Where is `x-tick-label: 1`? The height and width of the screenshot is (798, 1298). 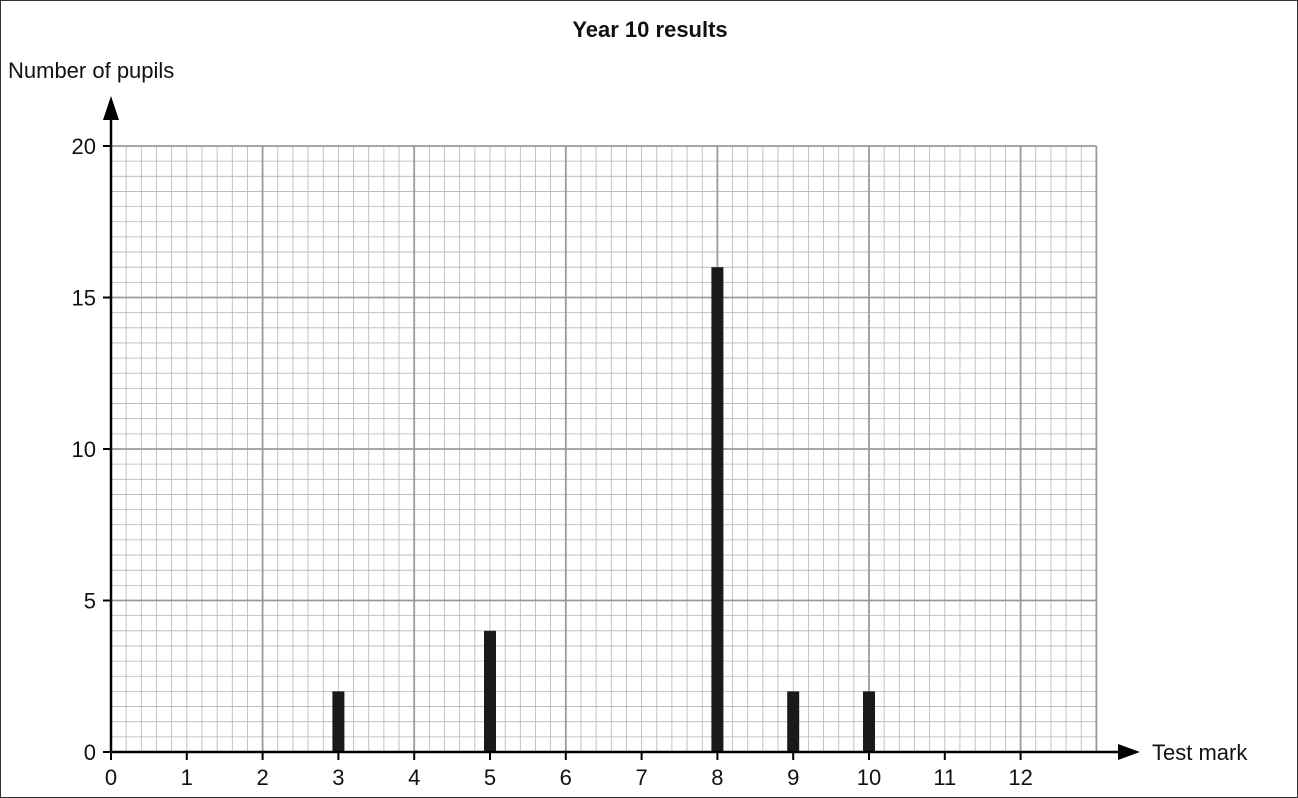 x-tick-label: 1 is located at coordinates (187, 777).